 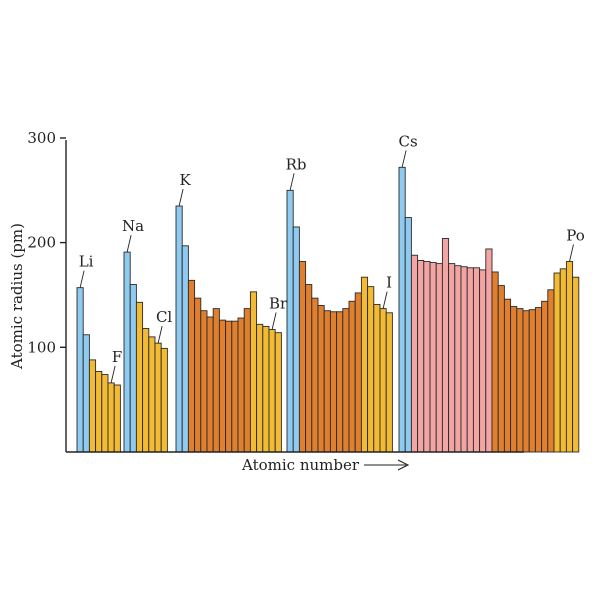 What do you see at coordinates (133, 226) in the screenshot?
I see `element-label-na: Na` at bounding box center [133, 226].